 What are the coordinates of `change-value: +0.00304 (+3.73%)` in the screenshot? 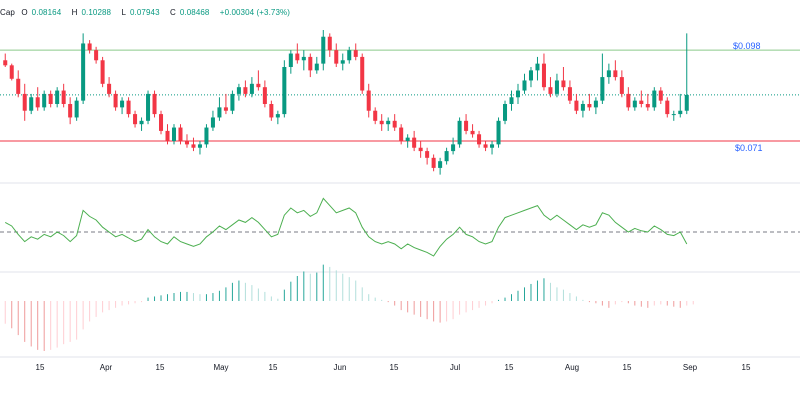 It's located at (254, 12).